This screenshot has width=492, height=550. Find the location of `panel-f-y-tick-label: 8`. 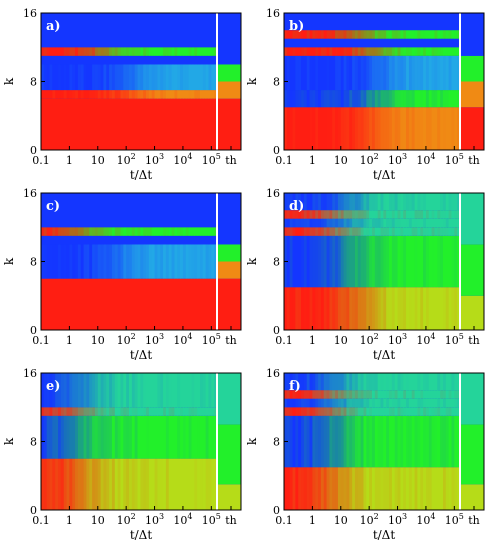

panel-f-y-tick-label: 8 is located at coordinates (276, 442).